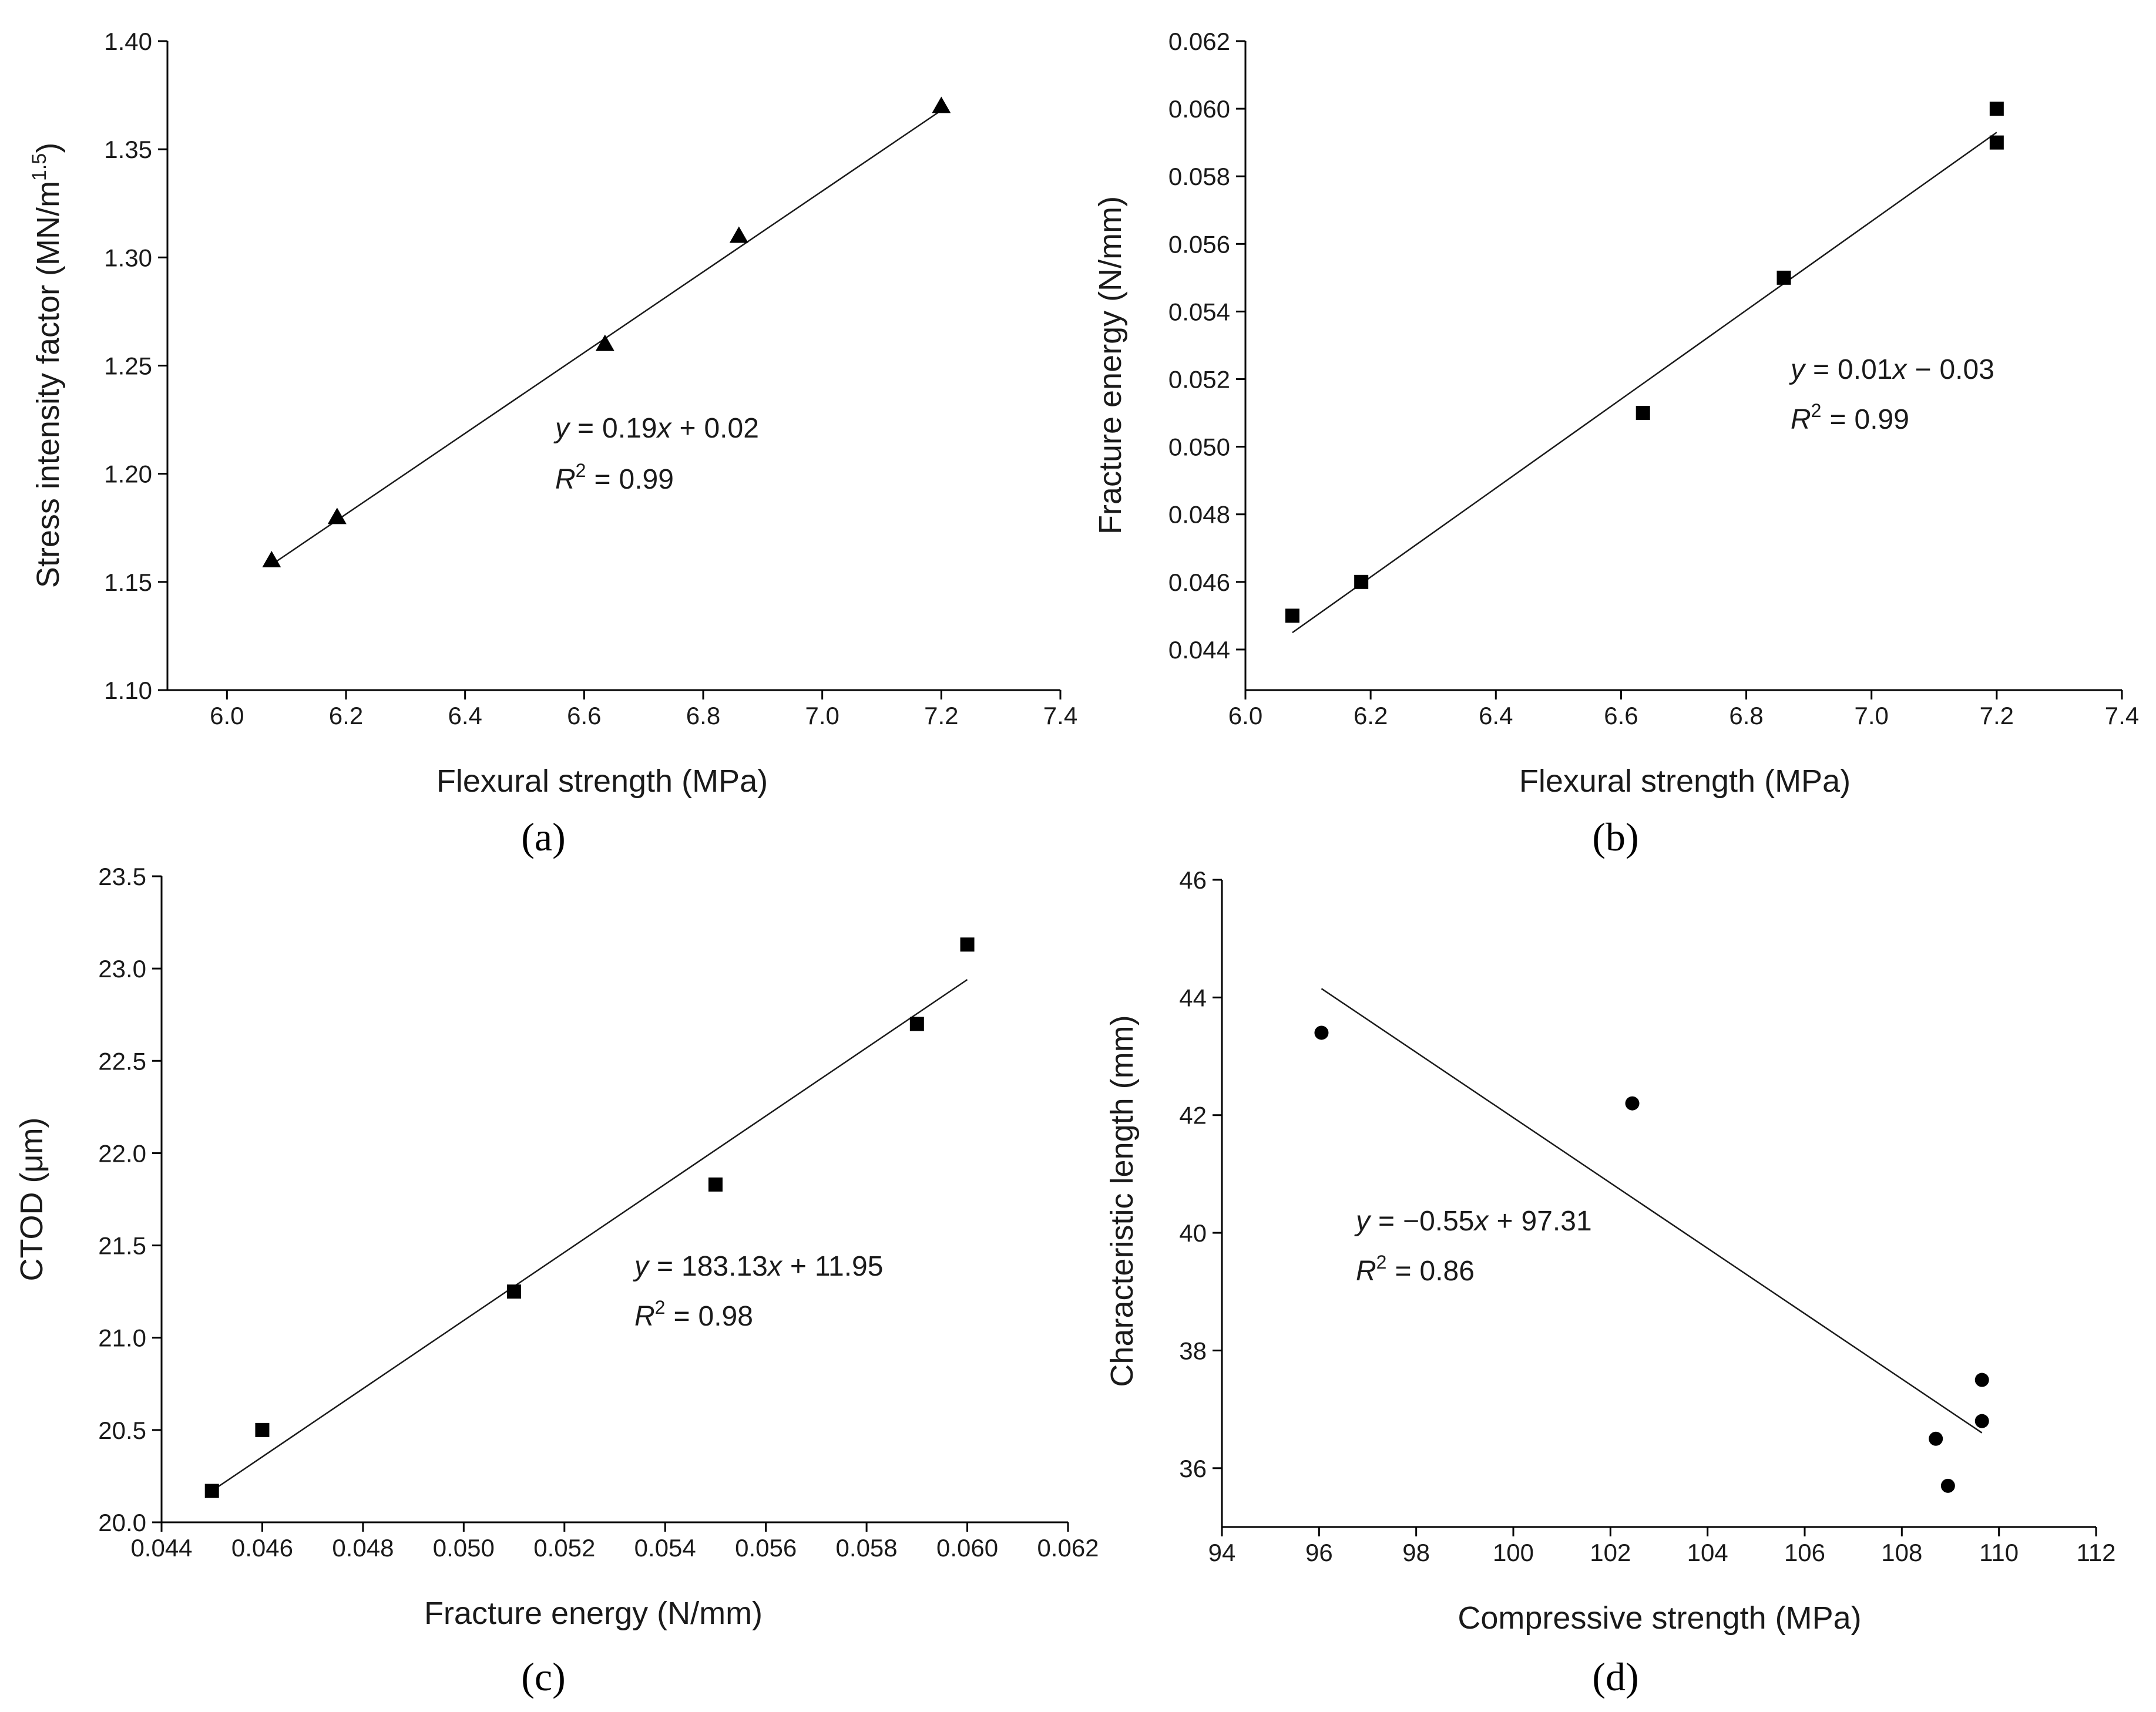 The width and height of the screenshot is (2156, 1712). What do you see at coordinates (128, 474) in the screenshot?
I see `y-tick-label: 1.20` at bounding box center [128, 474].